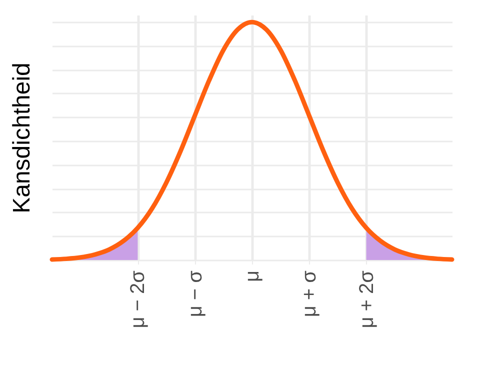  I want to click on x-tick-label: μ + σ, so click(309, 294).